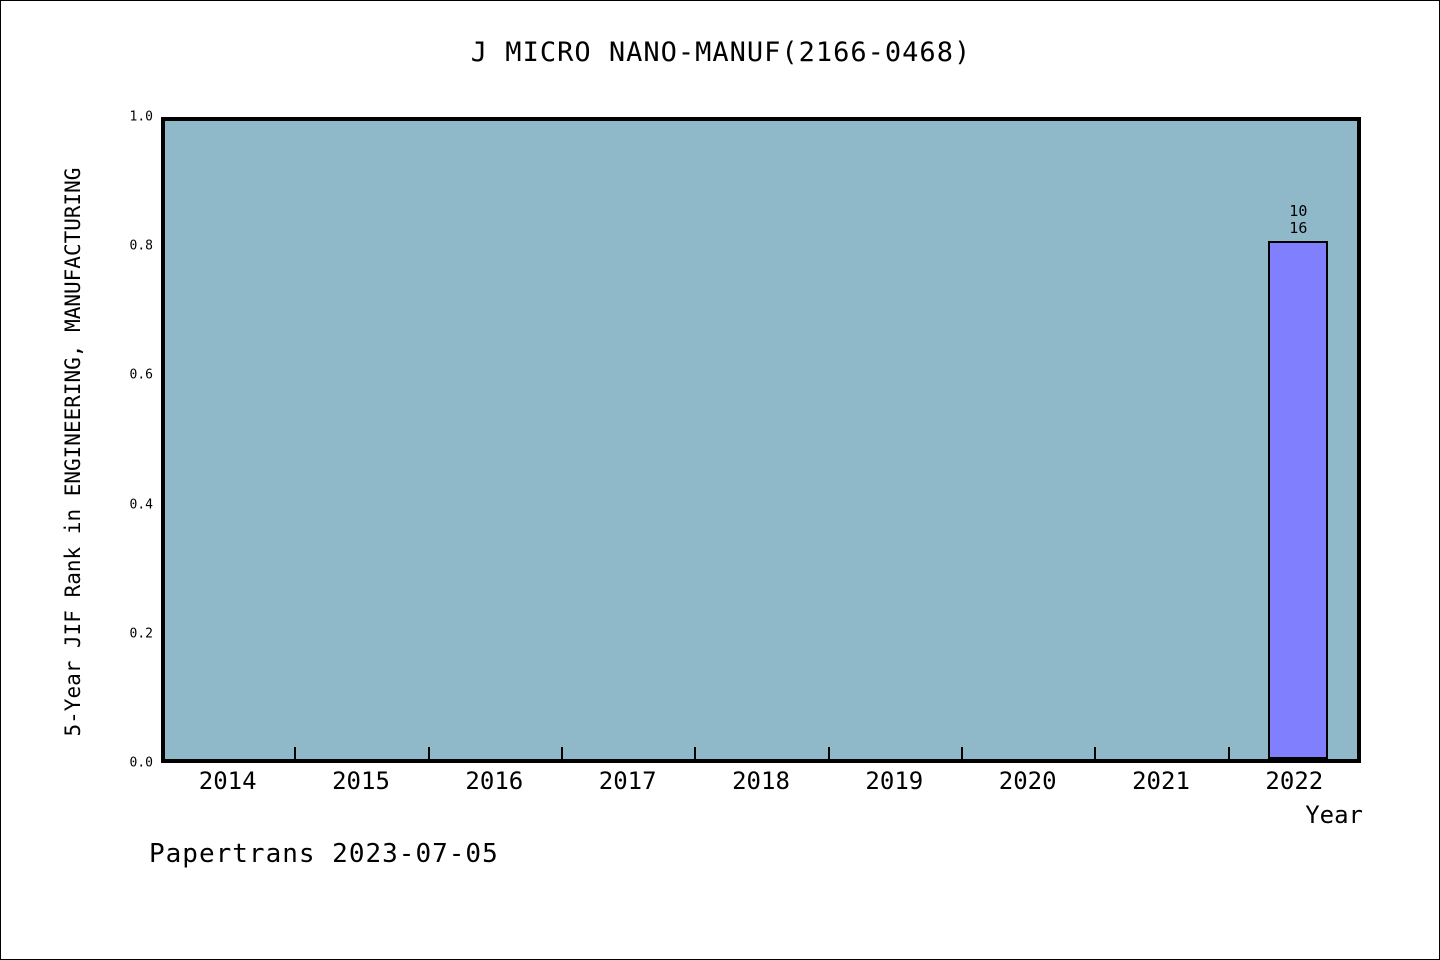 The image size is (1440, 960). I want to click on bar-2022, so click(1298, 499).